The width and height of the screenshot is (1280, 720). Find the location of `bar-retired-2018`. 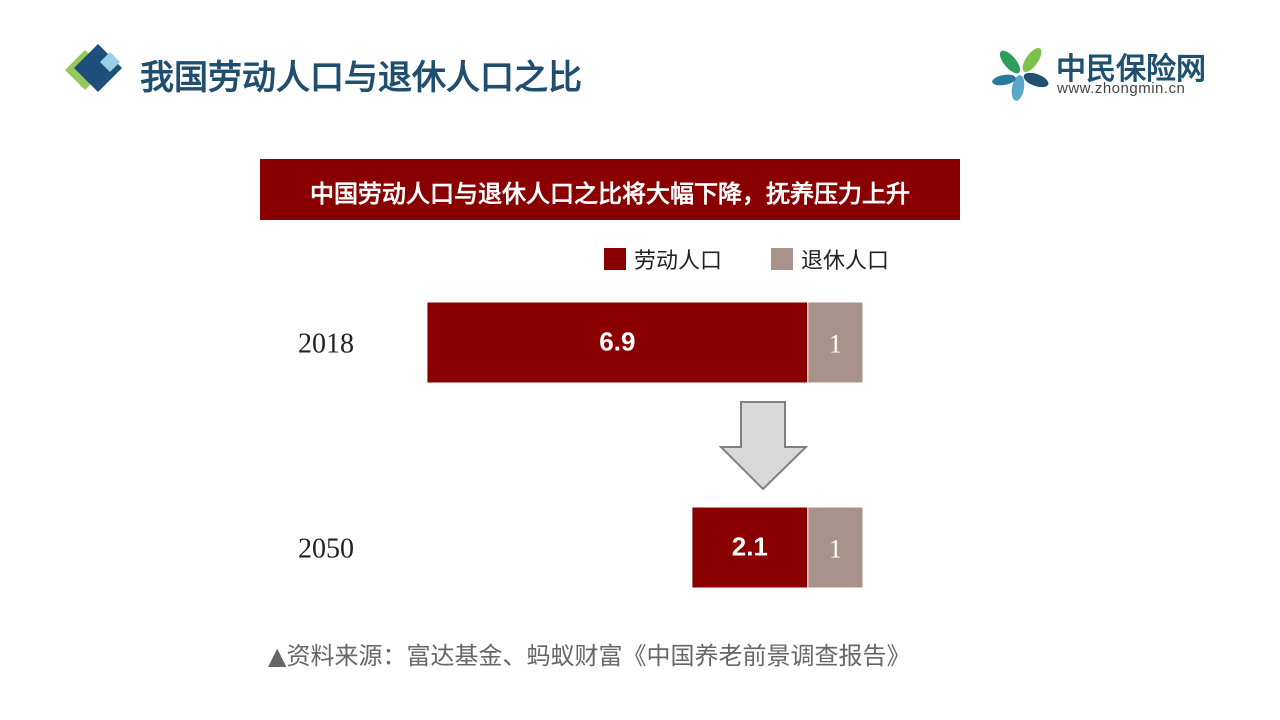

bar-retired-2018 is located at coordinates (835, 342).